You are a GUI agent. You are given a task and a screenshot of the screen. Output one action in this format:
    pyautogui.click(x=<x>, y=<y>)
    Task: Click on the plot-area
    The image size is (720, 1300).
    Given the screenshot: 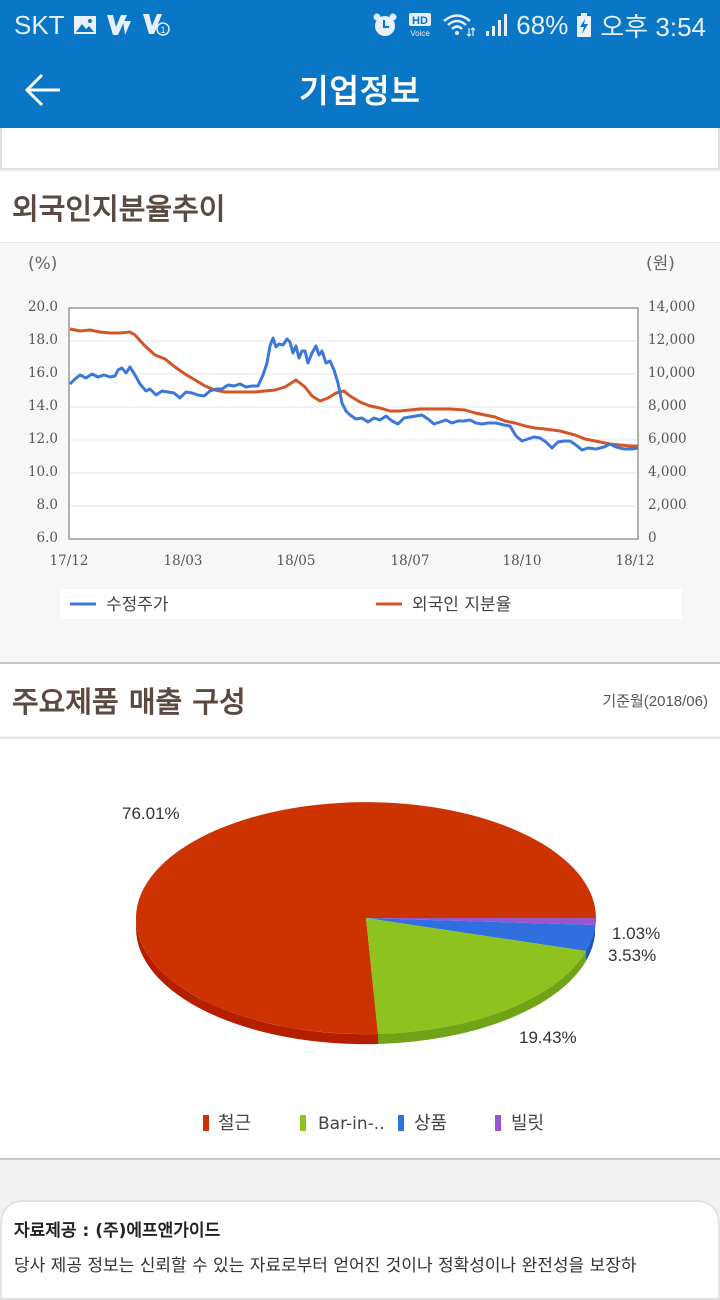 What is the action you would take?
    pyautogui.click(x=353, y=423)
    